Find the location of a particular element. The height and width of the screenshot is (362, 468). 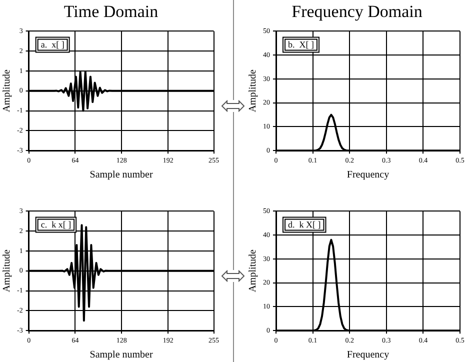

annotation: d. k X[ ] is located at coordinates (304, 225).